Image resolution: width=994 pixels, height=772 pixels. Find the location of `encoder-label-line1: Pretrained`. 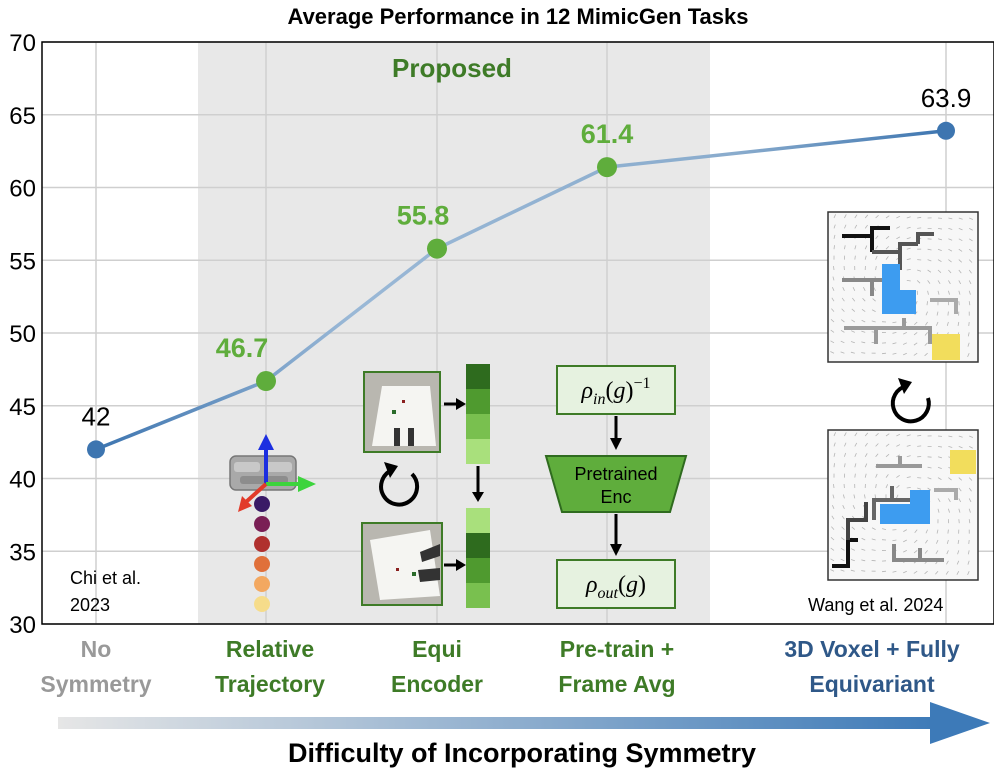

encoder-label-line1: Pretrained is located at coordinates (615, 474).